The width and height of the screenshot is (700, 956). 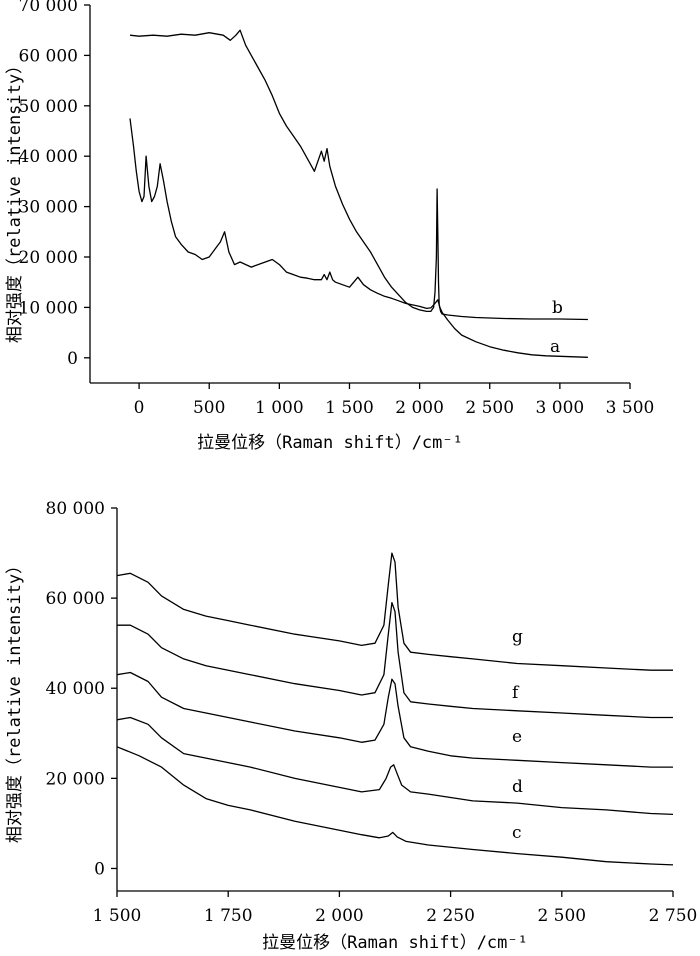 What do you see at coordinates (560, 408) in the screenshot?
I see `x-tick-label: 3 000` at bounding box center [560, 408].